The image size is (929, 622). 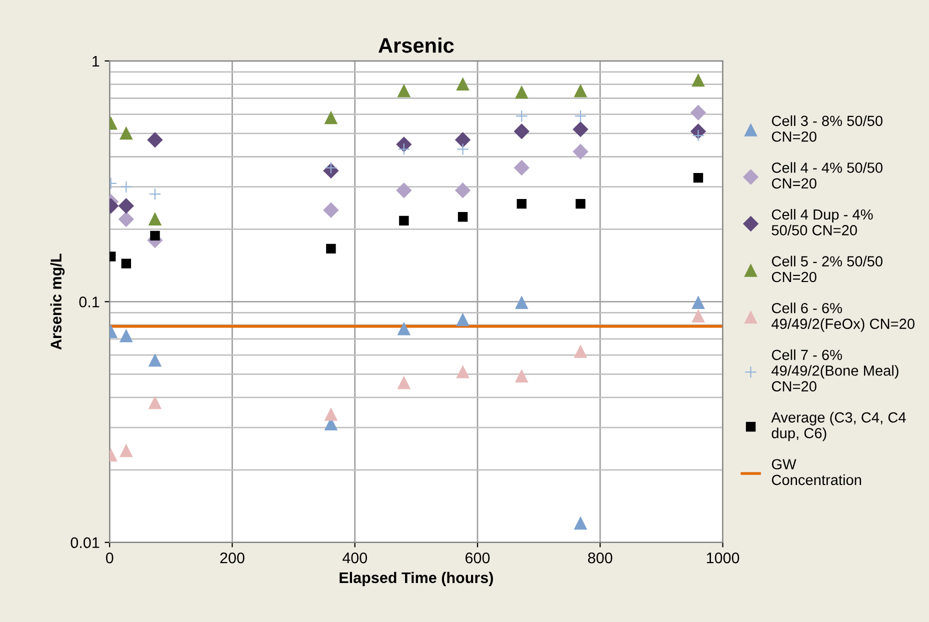 What do you see at coordinates (827, 128) in the screenshot?
I see `legend-label: Cell 3 - 8% 50/50 CN=20` at bounding box center [827, 128].